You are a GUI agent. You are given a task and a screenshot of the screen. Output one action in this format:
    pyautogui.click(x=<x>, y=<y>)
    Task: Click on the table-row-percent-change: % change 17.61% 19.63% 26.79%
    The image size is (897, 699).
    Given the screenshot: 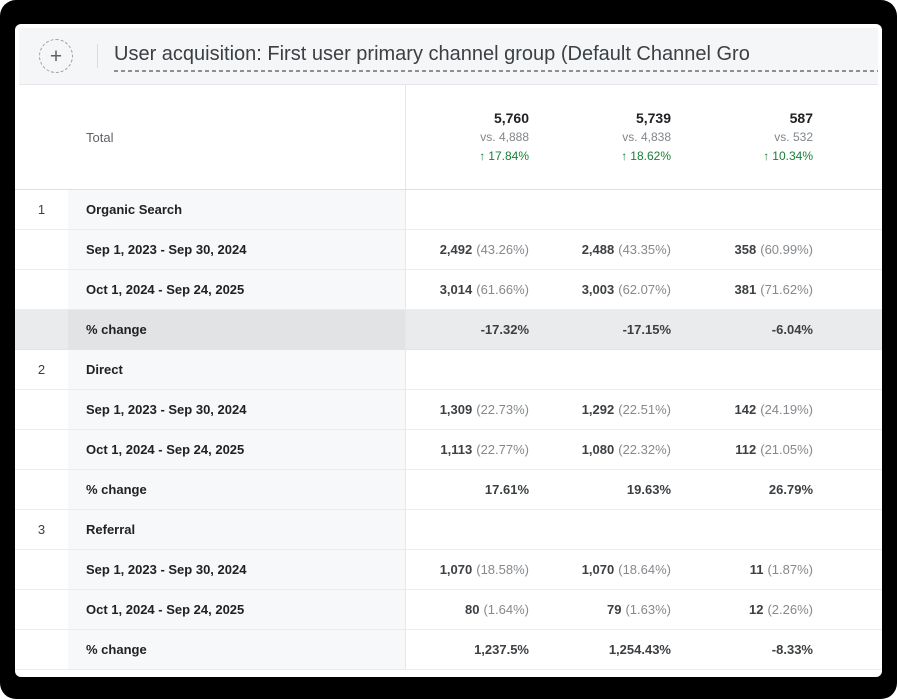 What is the action you would take?
    pyautogui.click(x=448, y=490)
    